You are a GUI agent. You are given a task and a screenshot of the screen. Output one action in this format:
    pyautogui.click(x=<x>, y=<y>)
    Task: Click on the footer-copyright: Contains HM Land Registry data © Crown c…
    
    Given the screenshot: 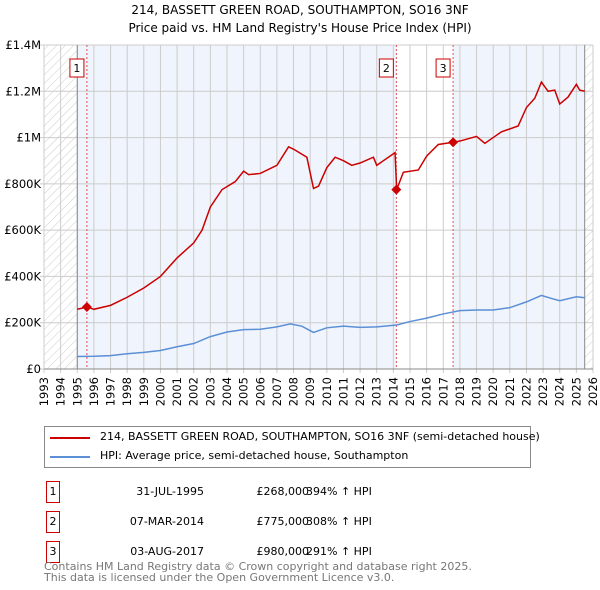 What is the action you would take?
    pyautogui.click(x=258, y=566)
    